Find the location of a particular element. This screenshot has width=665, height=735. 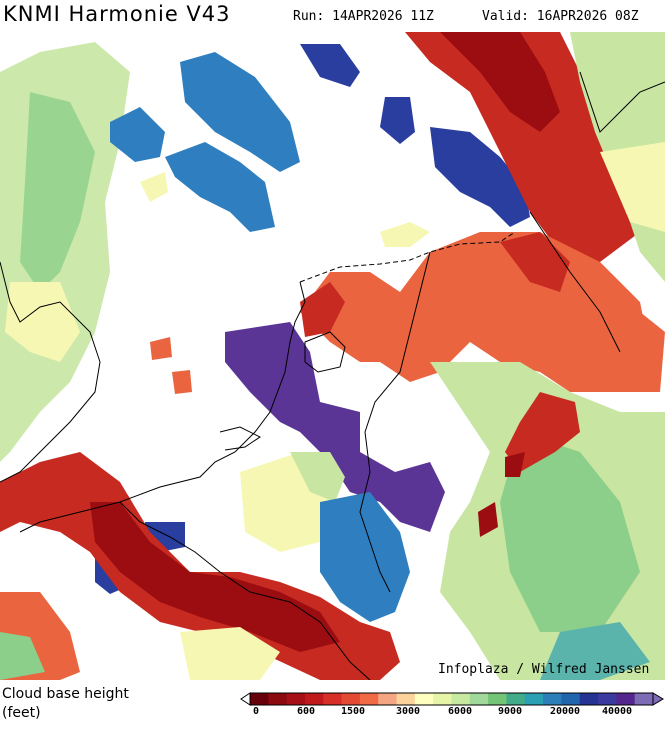

cloud-area-southeast-deep-red is located at coordinates (515, 464).